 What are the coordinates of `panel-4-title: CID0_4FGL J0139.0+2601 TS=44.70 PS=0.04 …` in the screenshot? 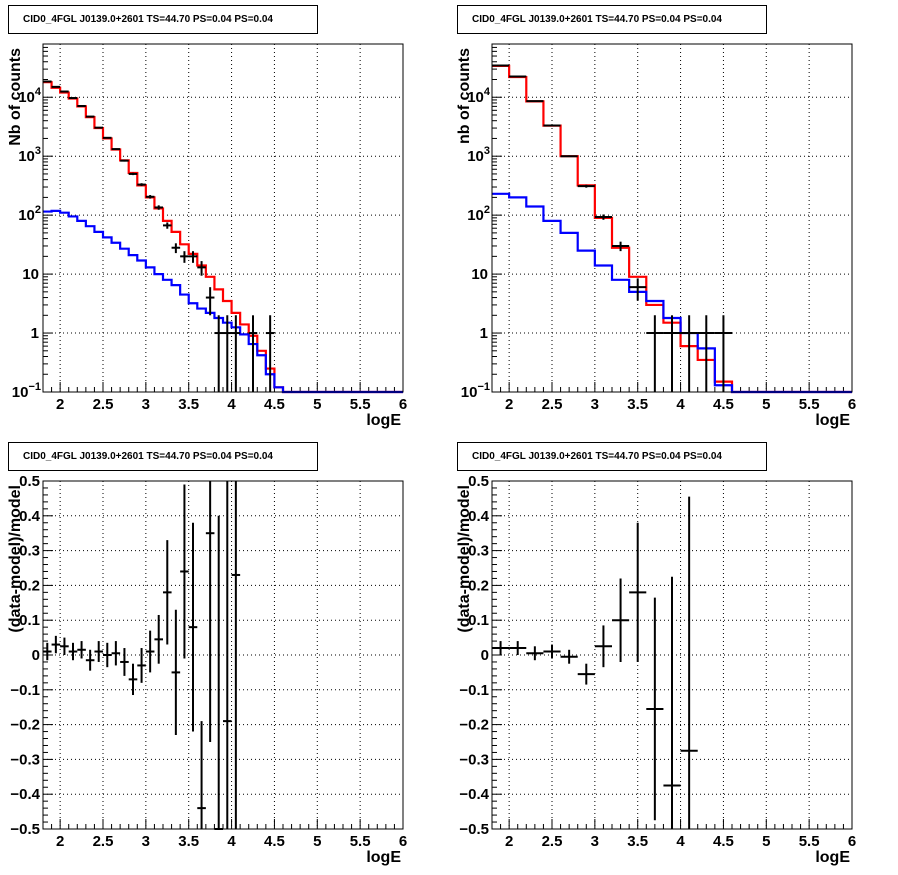 It's located at (612, 456).